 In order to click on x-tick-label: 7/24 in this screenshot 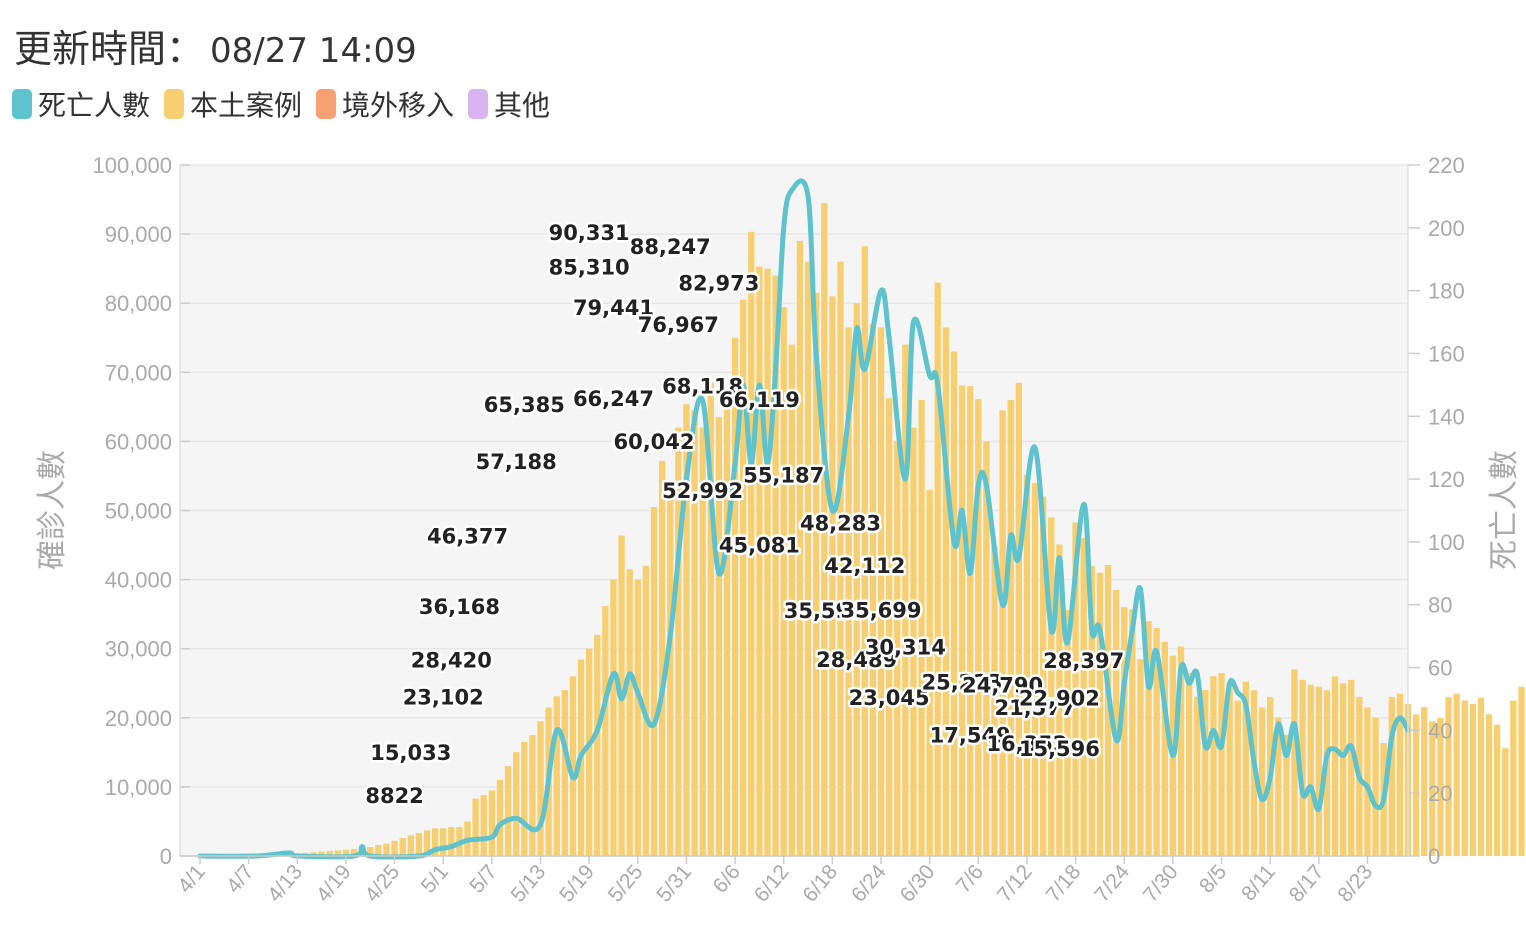, I will do `click(1112, 883)`.